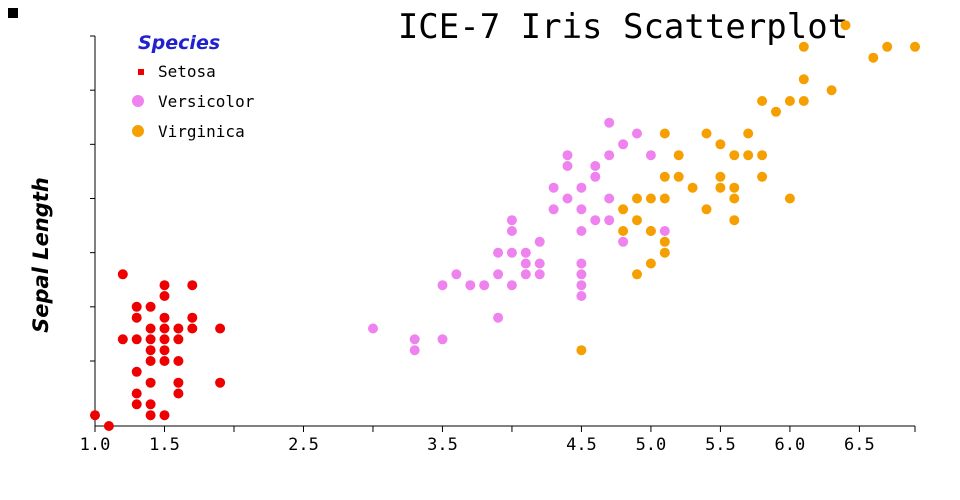 The width and height of the screenshot is (960, 500). I want to click on x-tick-label: 3.5, so click(442, 445).